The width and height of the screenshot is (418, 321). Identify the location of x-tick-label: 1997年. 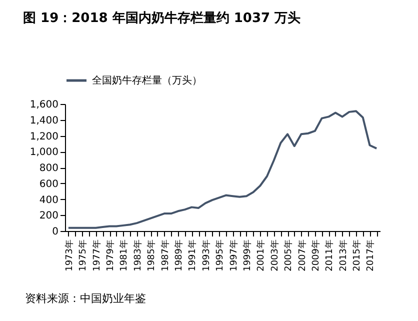
(234, 256).